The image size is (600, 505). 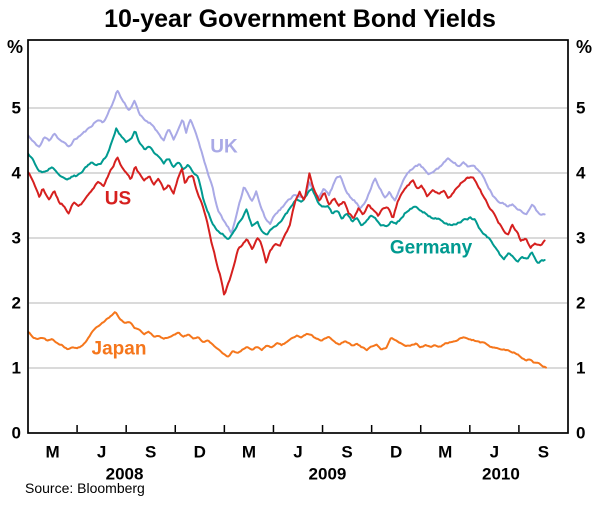 I want to click on y-label-right-2: 2, so click(x=580, y=303).